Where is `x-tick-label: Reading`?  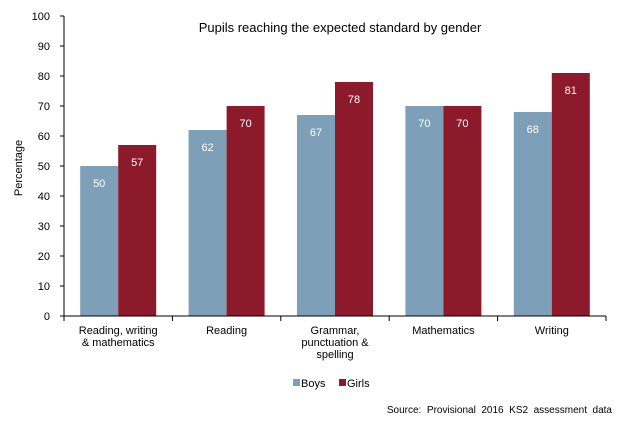
x-tick-label: Reading is located at coordinates (226, 331).